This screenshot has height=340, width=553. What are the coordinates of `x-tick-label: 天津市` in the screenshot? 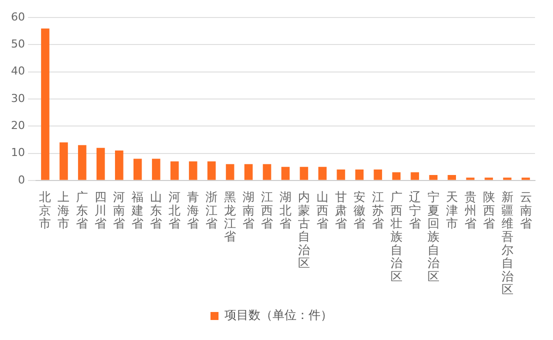 It's located at (452, 210).